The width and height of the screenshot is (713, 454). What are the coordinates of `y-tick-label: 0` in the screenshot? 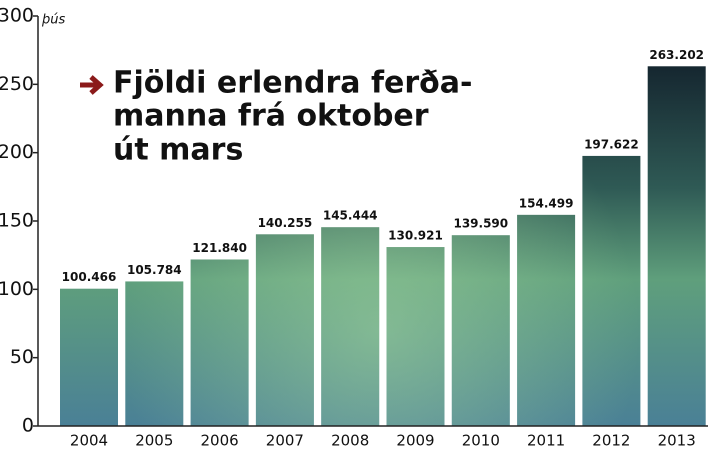 It's located at (28, 426).